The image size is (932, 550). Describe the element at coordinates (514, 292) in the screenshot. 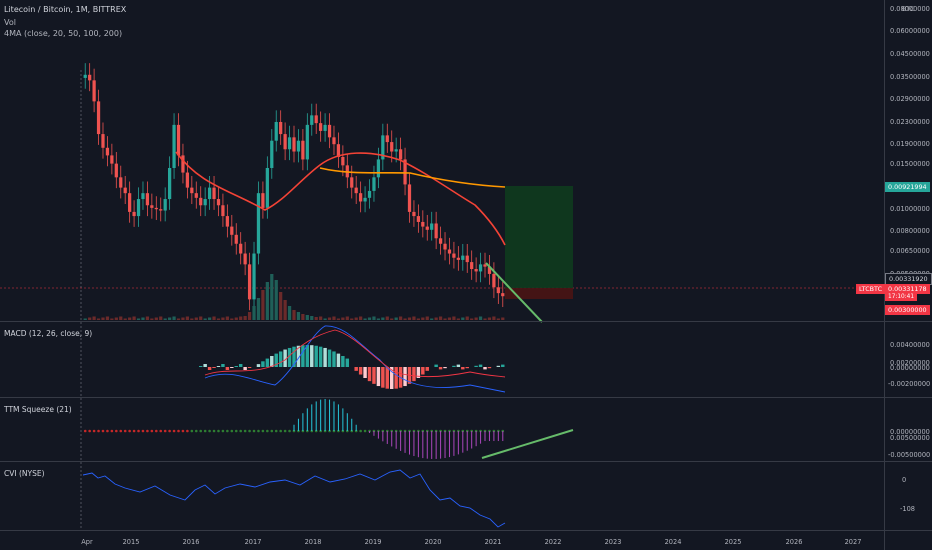

I see `trend-line` at that location.